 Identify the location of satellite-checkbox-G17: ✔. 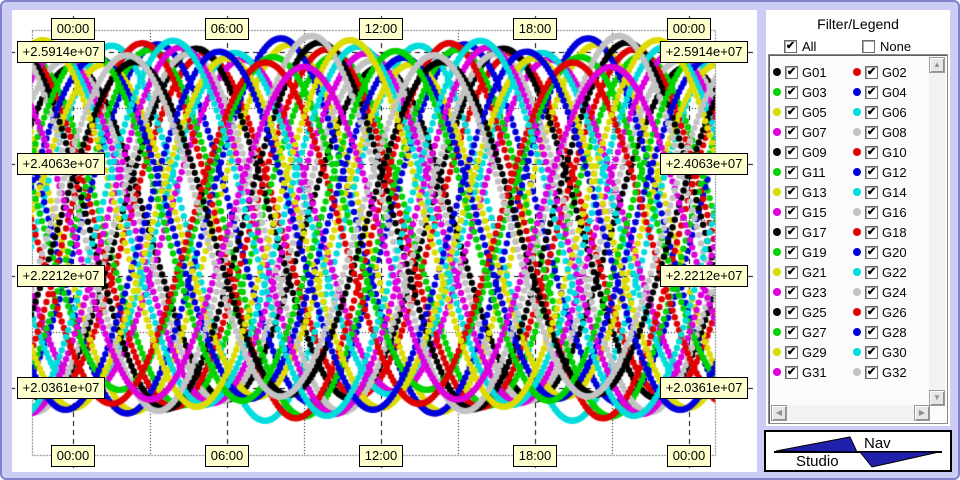
(791, 232).